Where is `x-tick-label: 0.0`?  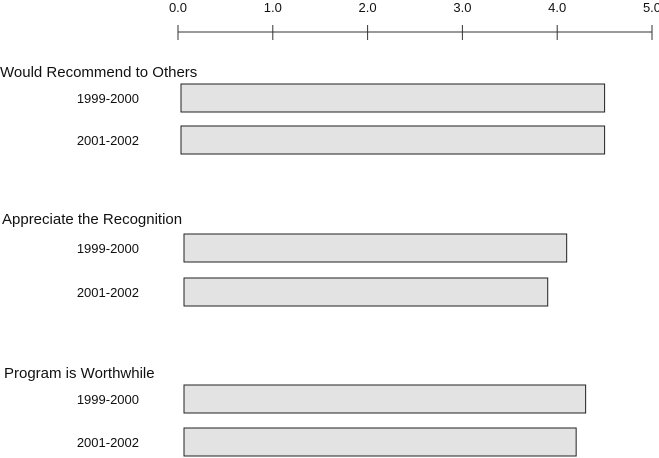 x-tick-label: 0.0 is located at coordinates (178, 7).